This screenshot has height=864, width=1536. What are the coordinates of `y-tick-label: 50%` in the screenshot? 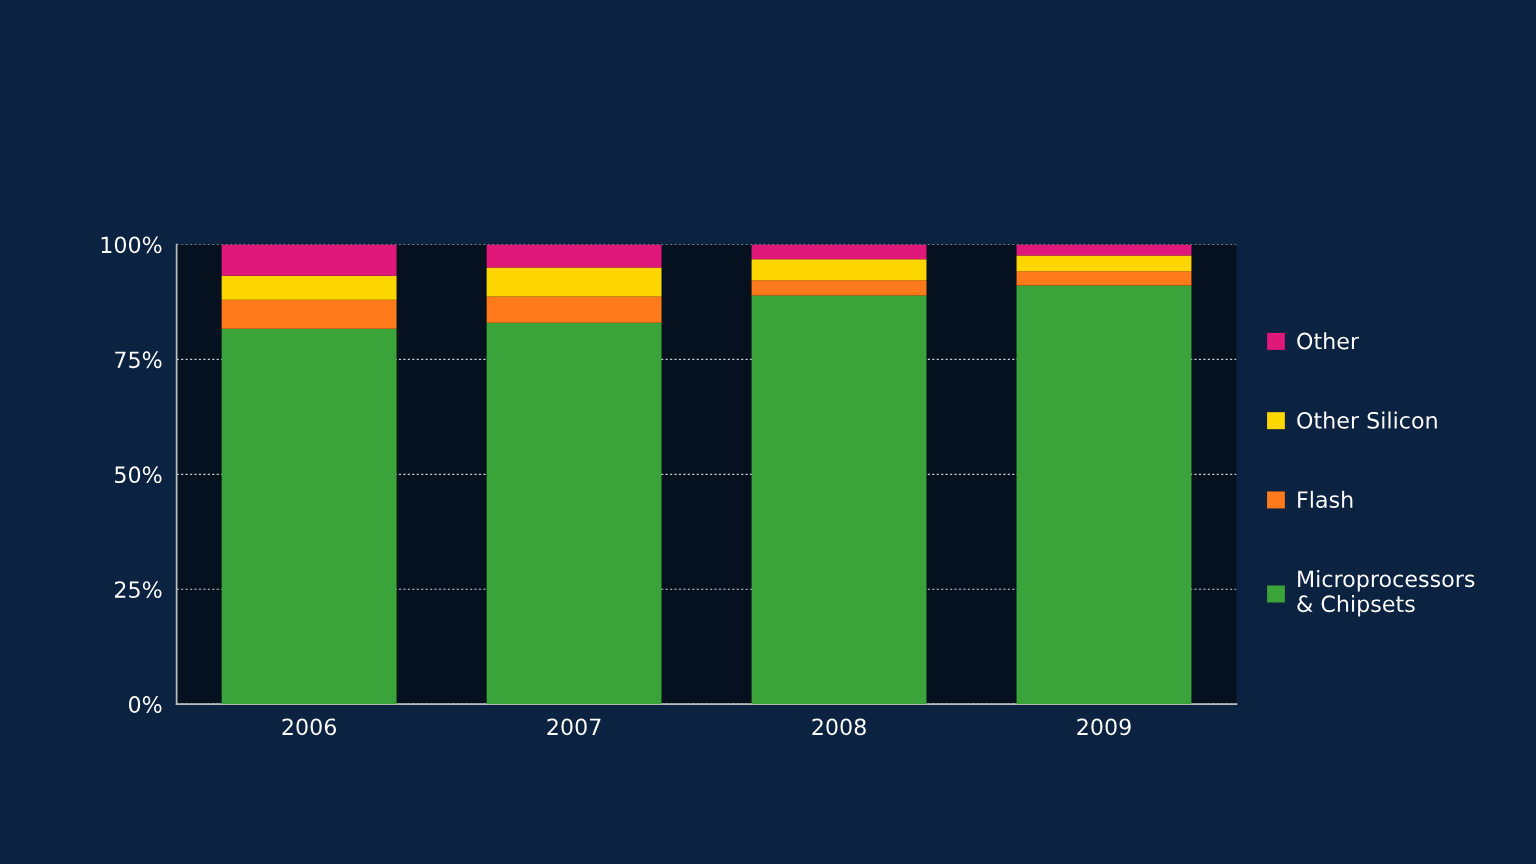 It's located at (138, 475).